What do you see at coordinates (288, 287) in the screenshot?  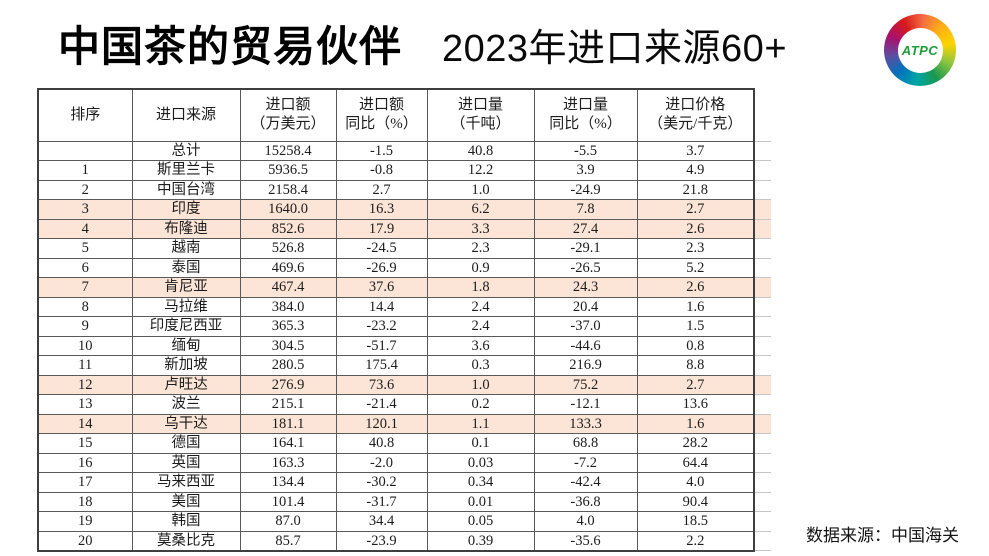 I see `import-value-cell: 467.4` at bounding box center [288, 287].